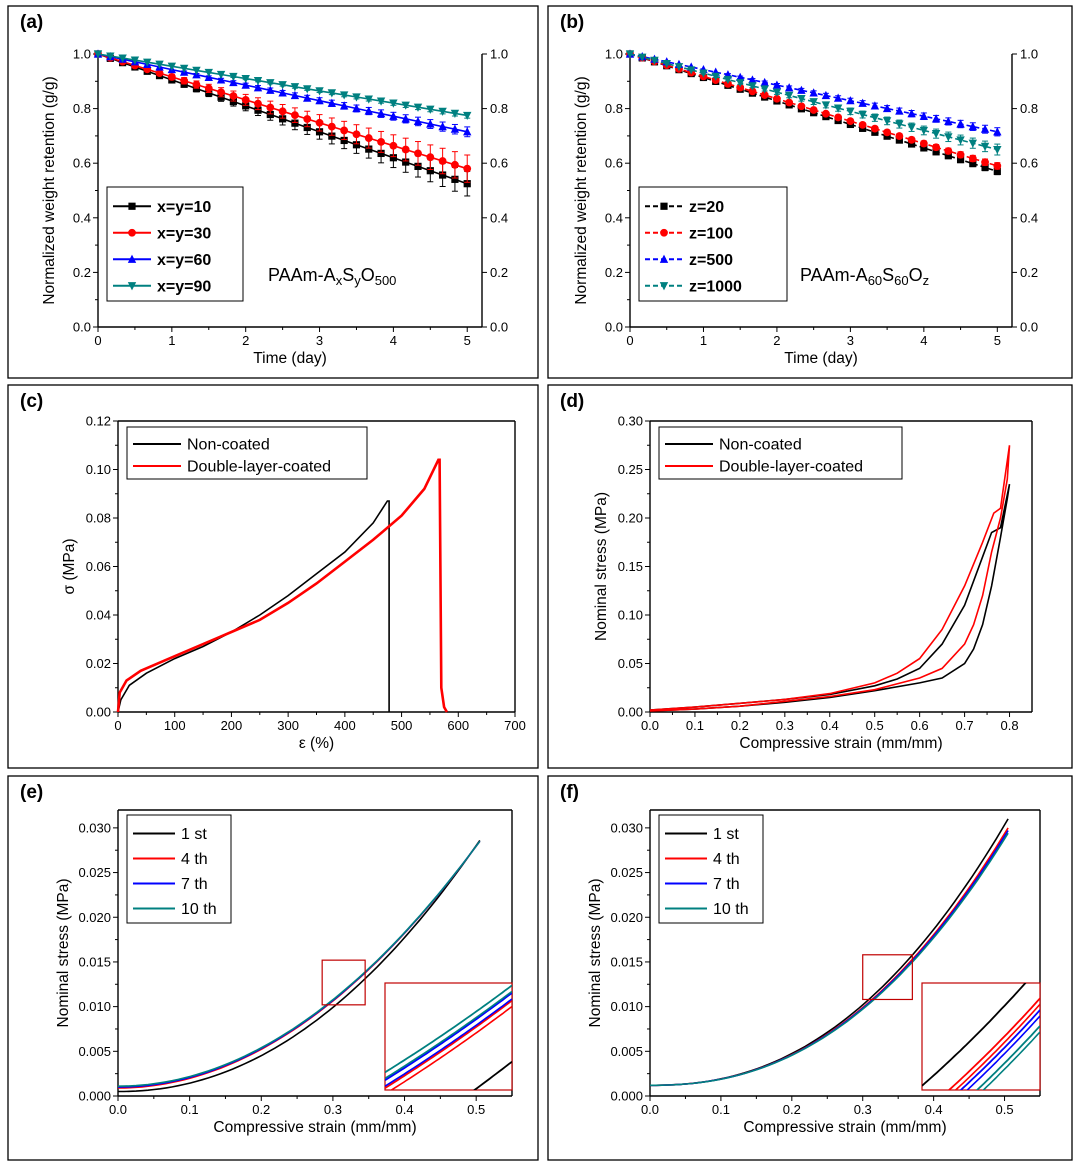  Describe the element at coordinates (614, 272) in the screenshot. I see `y-tick-label: 0.2` at that location.